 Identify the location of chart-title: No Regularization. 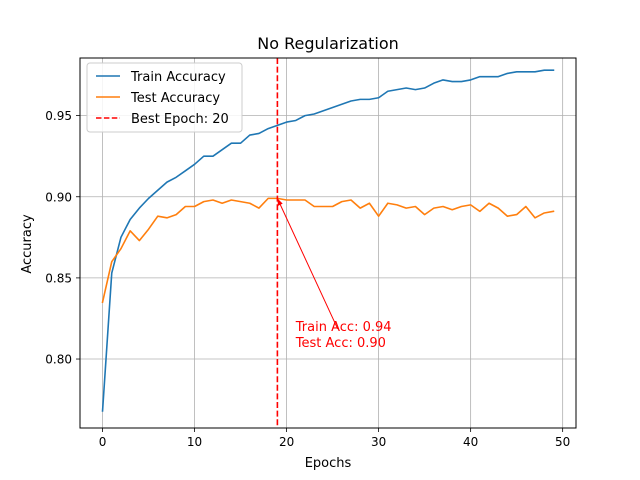
(328, 43).